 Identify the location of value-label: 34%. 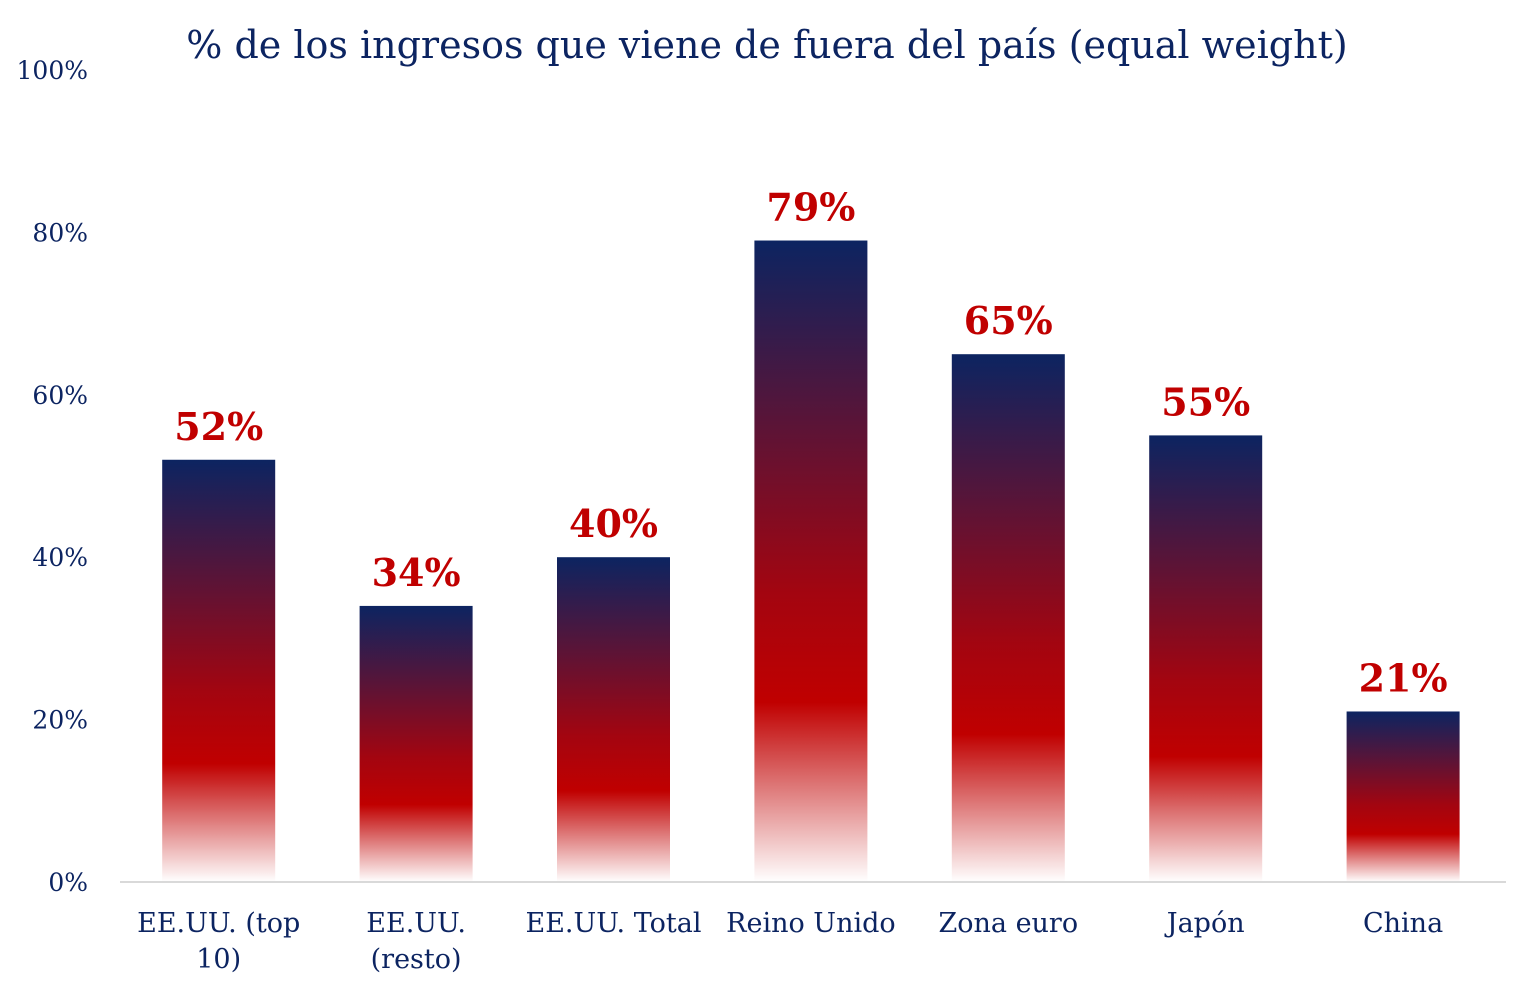
(416, 572).